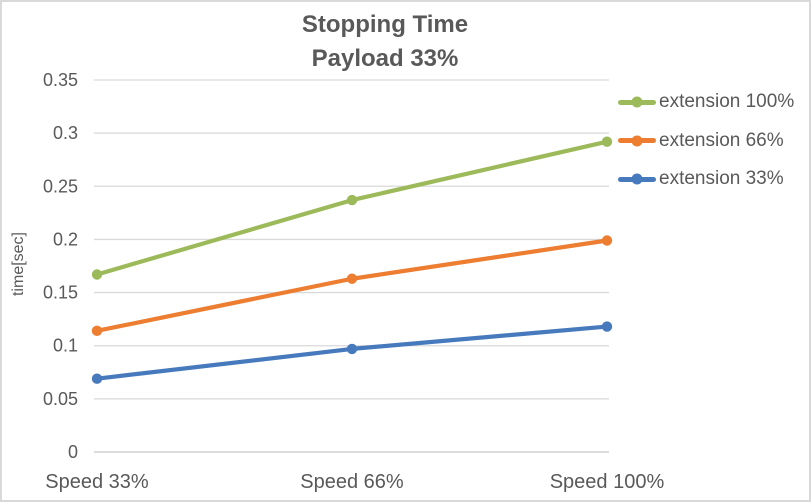  Describe the element at coordinates (65, 346) in the screenshot. I see `y-tick-label: 0.1` at that location.